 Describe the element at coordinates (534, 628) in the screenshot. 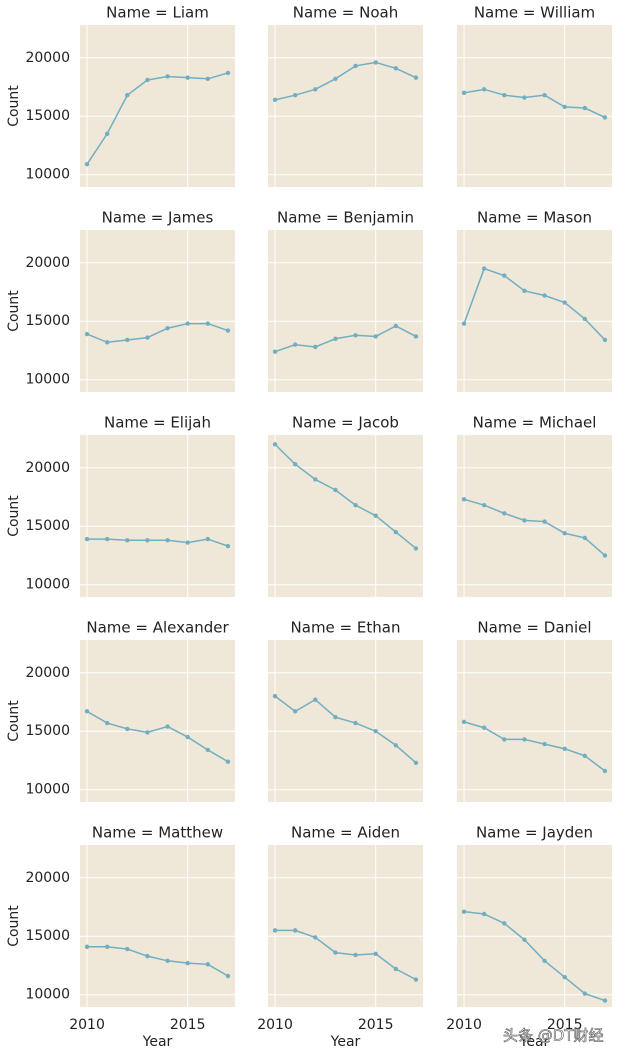

I see `panel-title: Name = Daniel` at that location.